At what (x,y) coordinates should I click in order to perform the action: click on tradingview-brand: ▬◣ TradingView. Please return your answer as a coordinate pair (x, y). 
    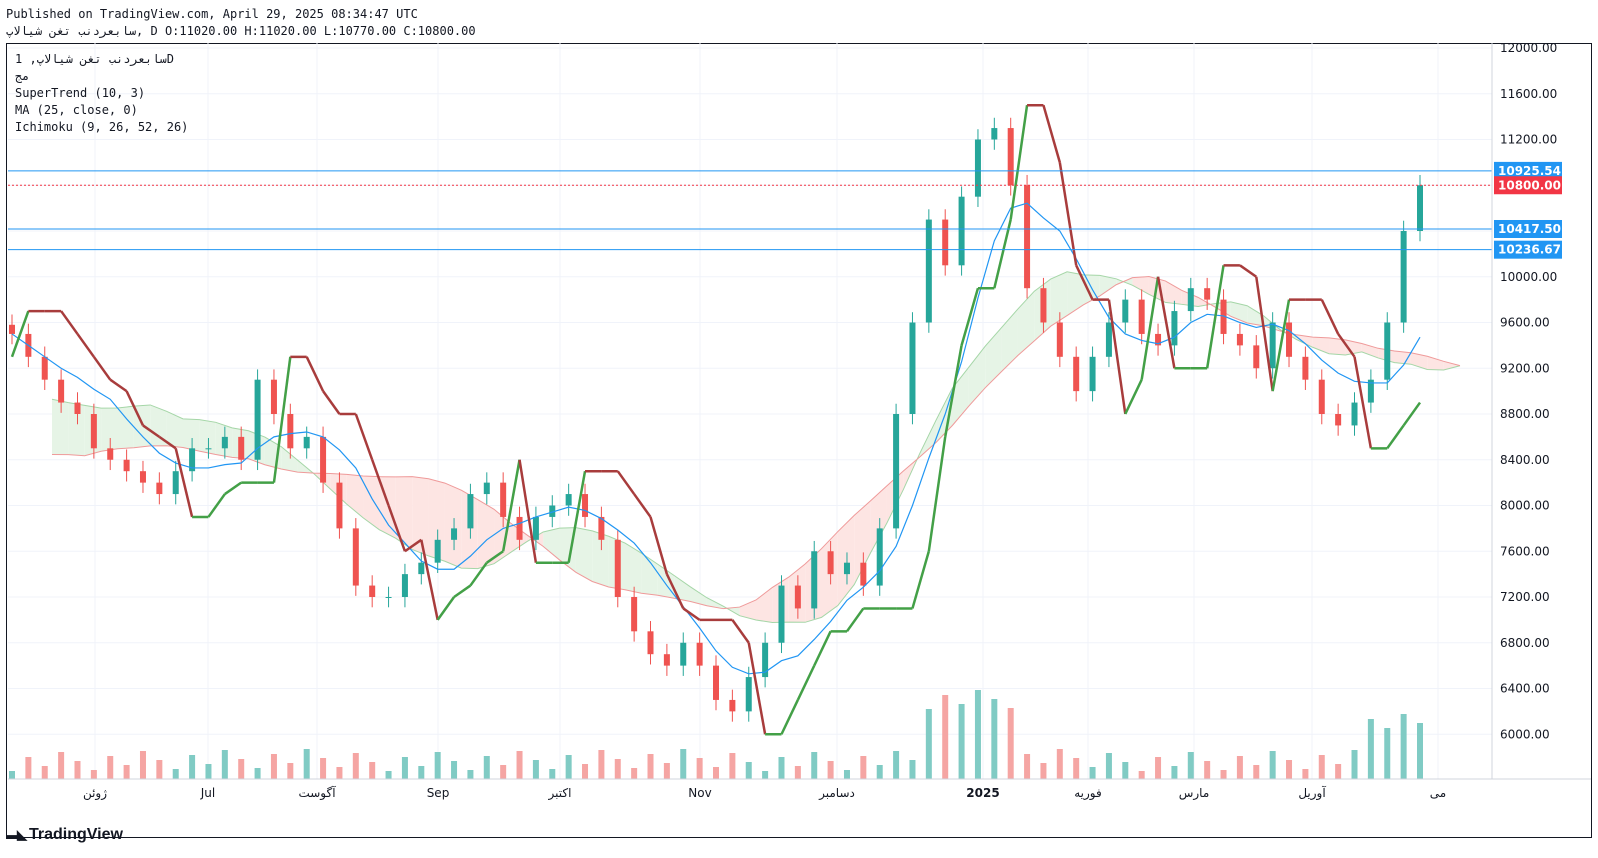
    Looking at the image, I should click on (64, 835).